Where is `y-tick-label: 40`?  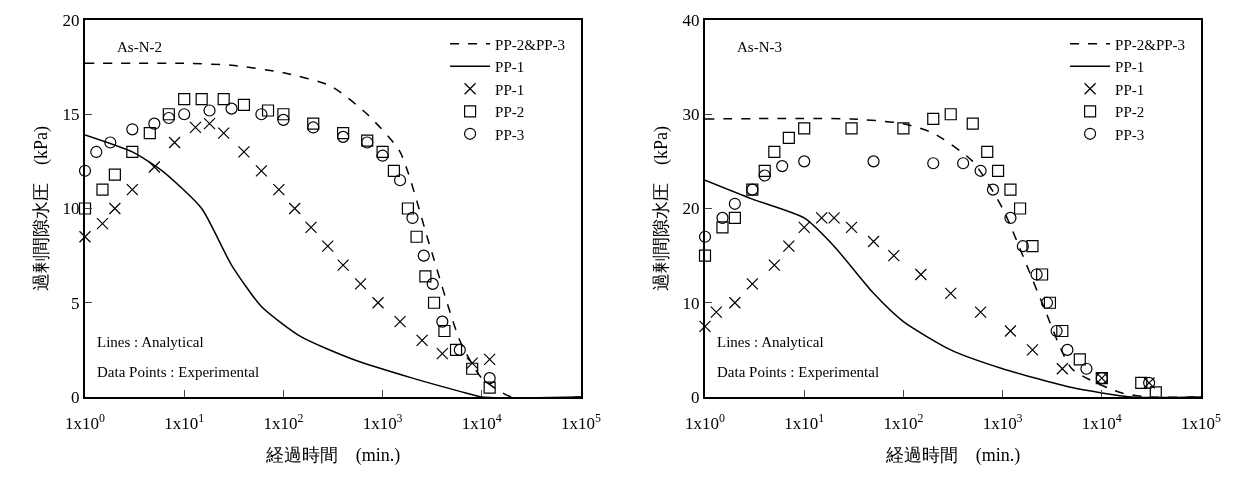
y-tick-label: 40 is located at coordinates (691, 20).